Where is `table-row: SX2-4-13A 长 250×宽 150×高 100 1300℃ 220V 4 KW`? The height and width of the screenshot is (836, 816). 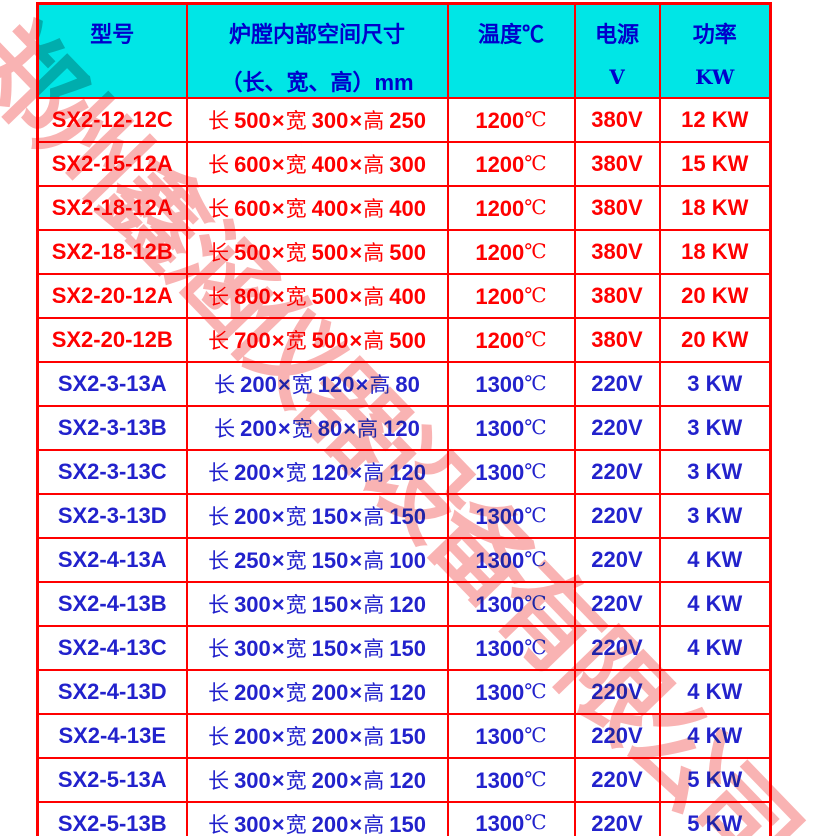
table-row: SX2-4-13A 长 250×宽 150×高 100 1300℃ 220V 4 KW is located at coordinates (404, 560).